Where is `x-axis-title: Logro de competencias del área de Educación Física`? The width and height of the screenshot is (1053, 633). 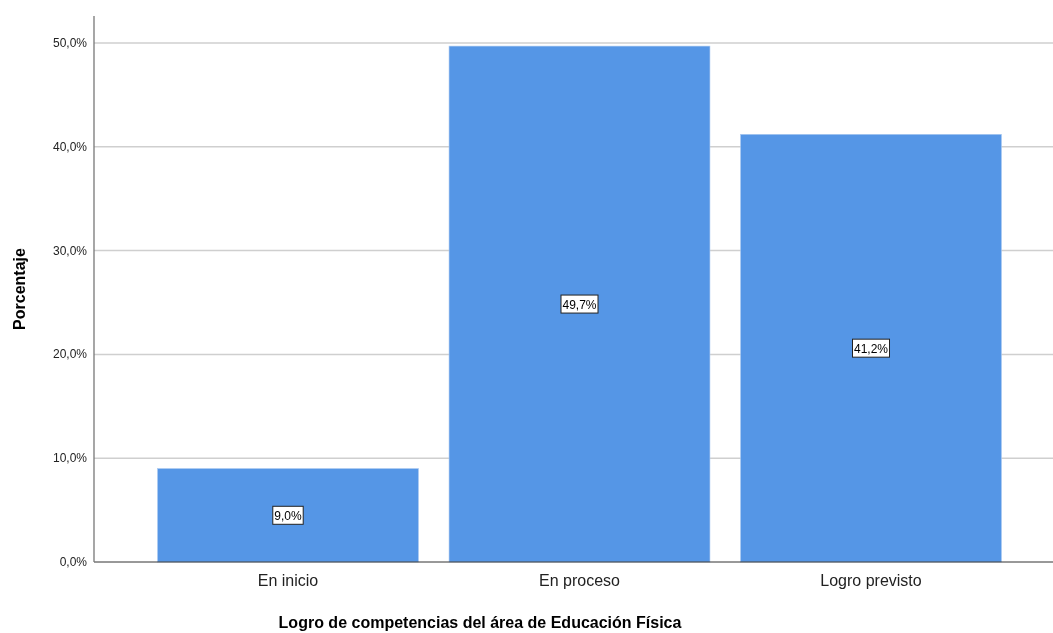
x-axis-title: Logro de competencias del área de Educación Física is located at coordinates (480, 622).